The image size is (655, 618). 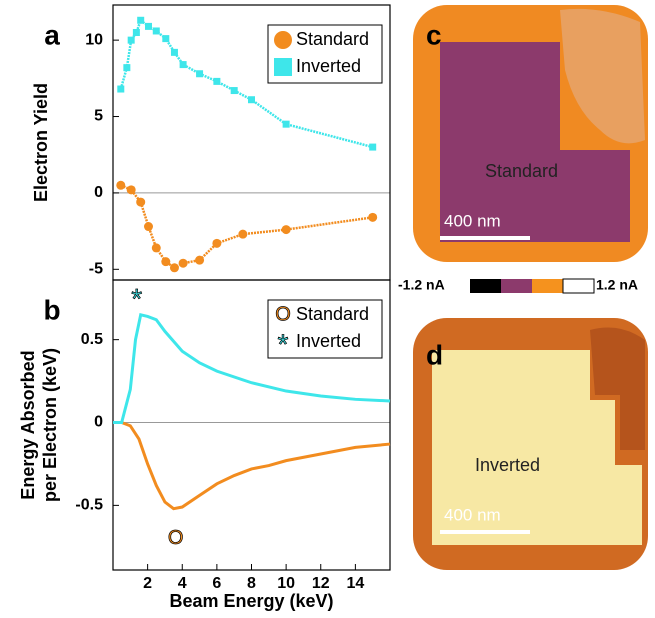 I want to click on colorbar: -1.2 nA 1.2 nA, so click(x=518, y=285).